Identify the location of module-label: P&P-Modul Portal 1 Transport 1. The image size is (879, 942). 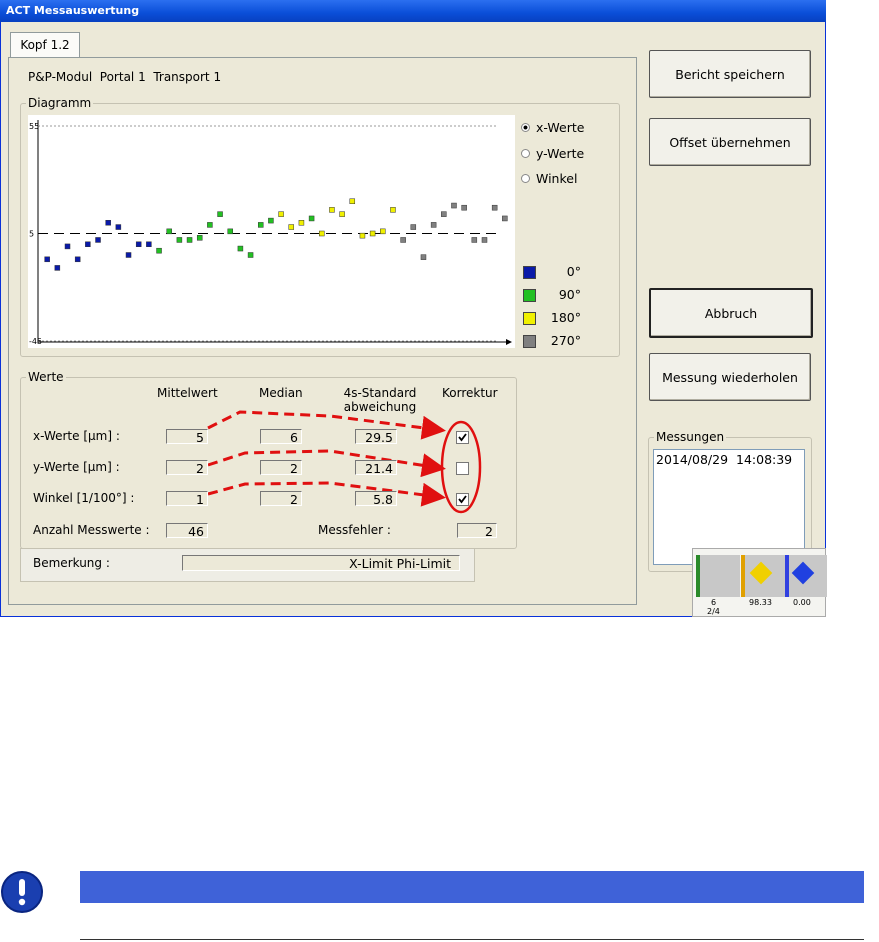
(125, 77).